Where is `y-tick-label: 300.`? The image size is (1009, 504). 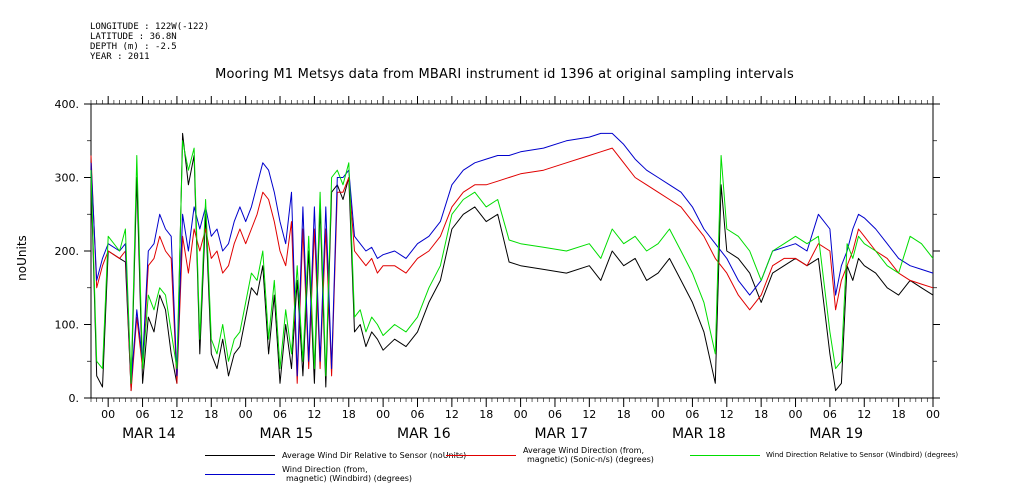 y-tick-label: 300. is located at coordinates (67, 178).